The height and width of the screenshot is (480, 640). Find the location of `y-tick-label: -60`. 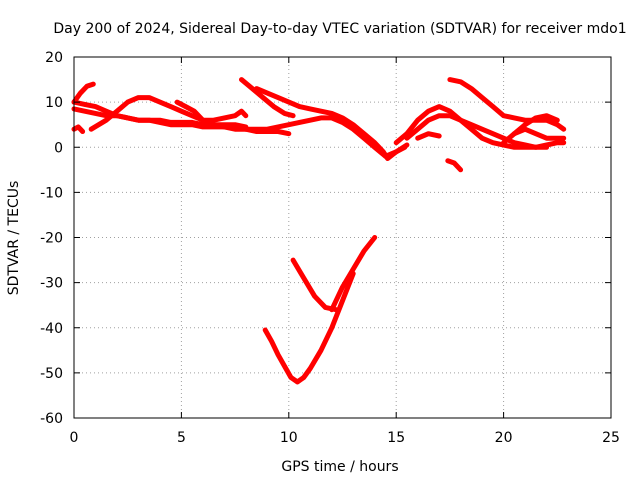

y-tick-label: -60 is located at coordinates (51, 419).